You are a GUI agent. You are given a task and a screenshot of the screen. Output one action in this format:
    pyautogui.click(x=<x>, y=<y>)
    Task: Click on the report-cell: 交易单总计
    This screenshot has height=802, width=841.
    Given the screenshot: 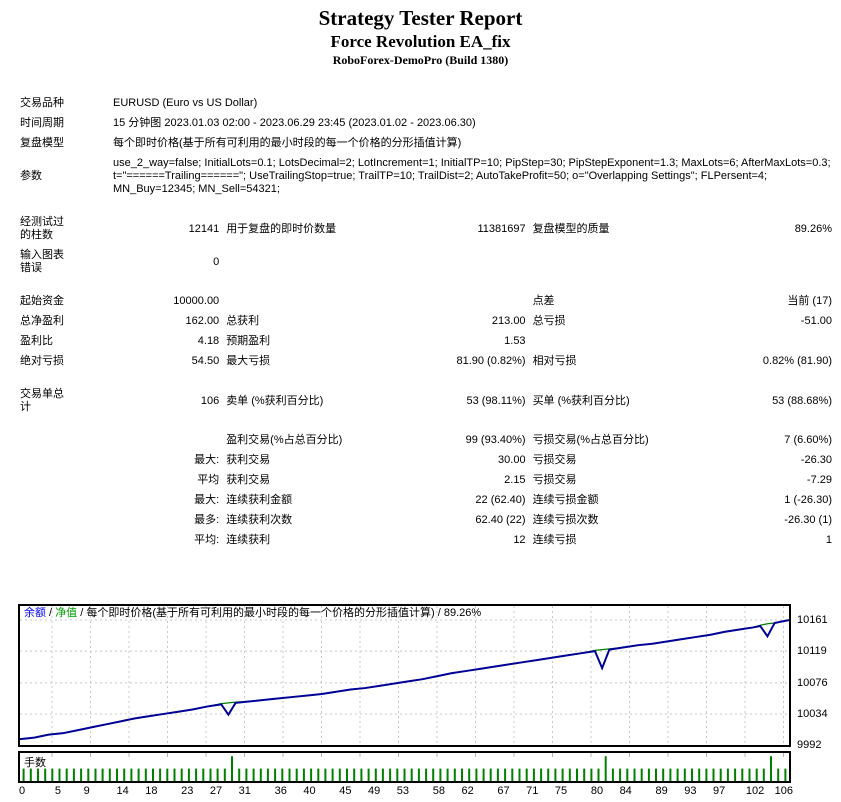 What is the action you would take?
    pyautogui.click(x=42, y=400)
    